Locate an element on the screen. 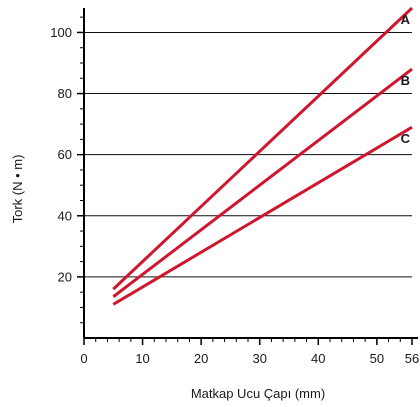 The width and height of the screenshot is (420, 407). series-label-A: A is located at coordinates (406, 19).